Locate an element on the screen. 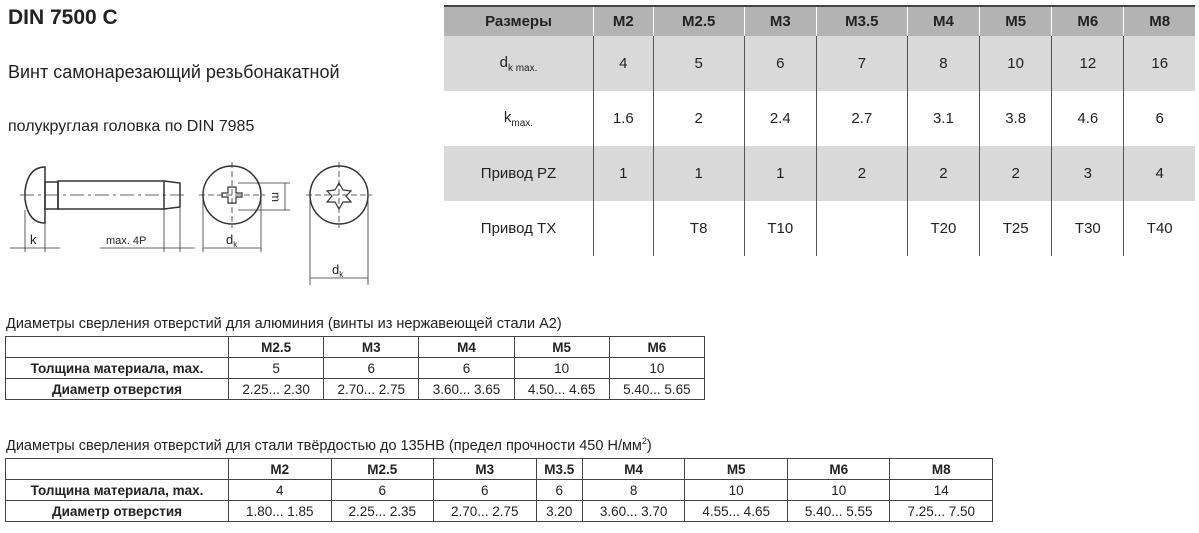 The width and height of the screenshot is (1199, 533). row-label: Привод PZ is located at coordinates (519, 173).